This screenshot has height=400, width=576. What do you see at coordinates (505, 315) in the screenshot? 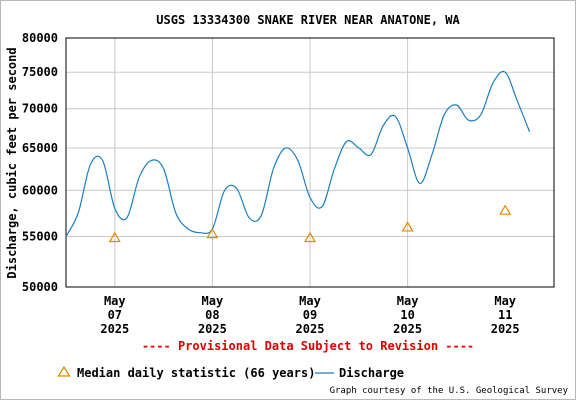
I see `x-tick-label: 11` at bounding box center [505, 315].